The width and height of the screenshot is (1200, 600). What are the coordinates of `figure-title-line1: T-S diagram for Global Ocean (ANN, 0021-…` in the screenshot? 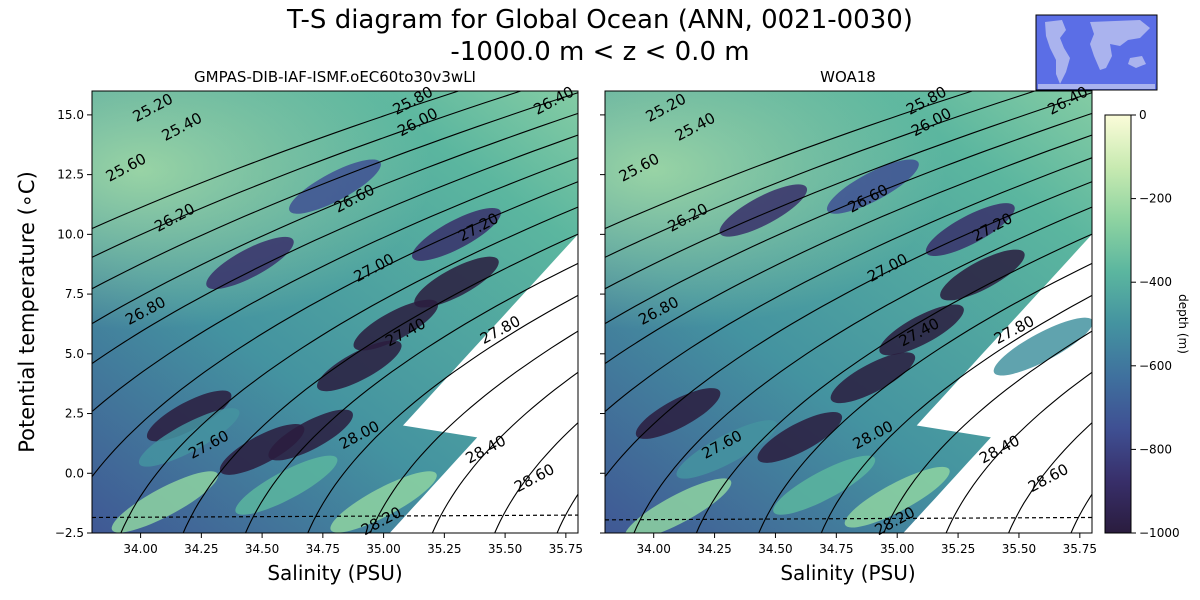 It's located at (599, 20).